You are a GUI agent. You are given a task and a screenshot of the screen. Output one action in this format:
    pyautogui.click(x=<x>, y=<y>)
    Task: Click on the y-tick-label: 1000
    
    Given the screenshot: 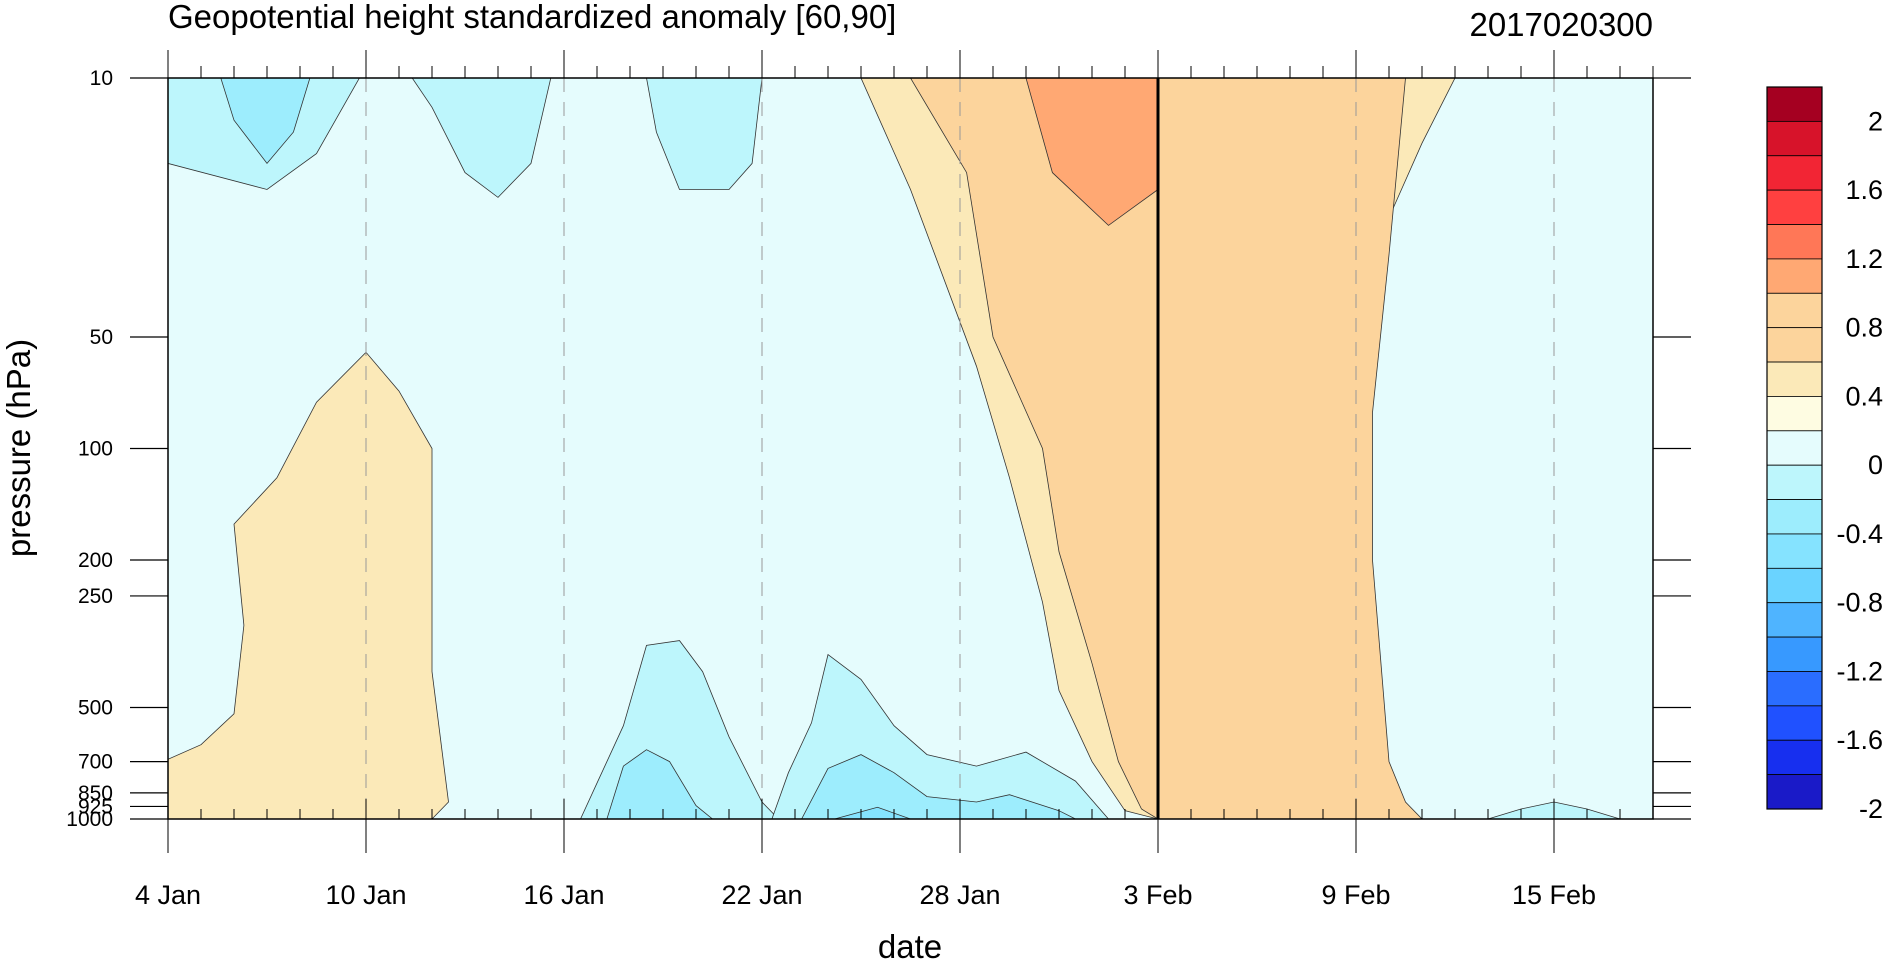 What is the action you would take?
    pyautogui.click(x=89, y=819)
    